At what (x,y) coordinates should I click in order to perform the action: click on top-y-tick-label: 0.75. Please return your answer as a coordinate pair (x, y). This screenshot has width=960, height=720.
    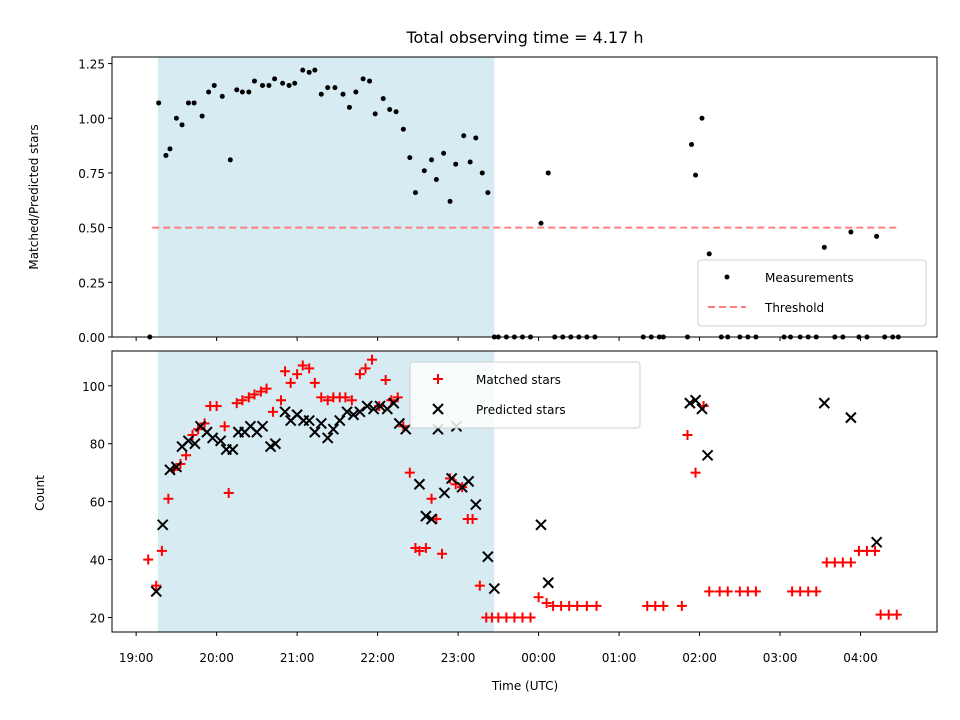
    Looking at the image, I should click on (91, 174).